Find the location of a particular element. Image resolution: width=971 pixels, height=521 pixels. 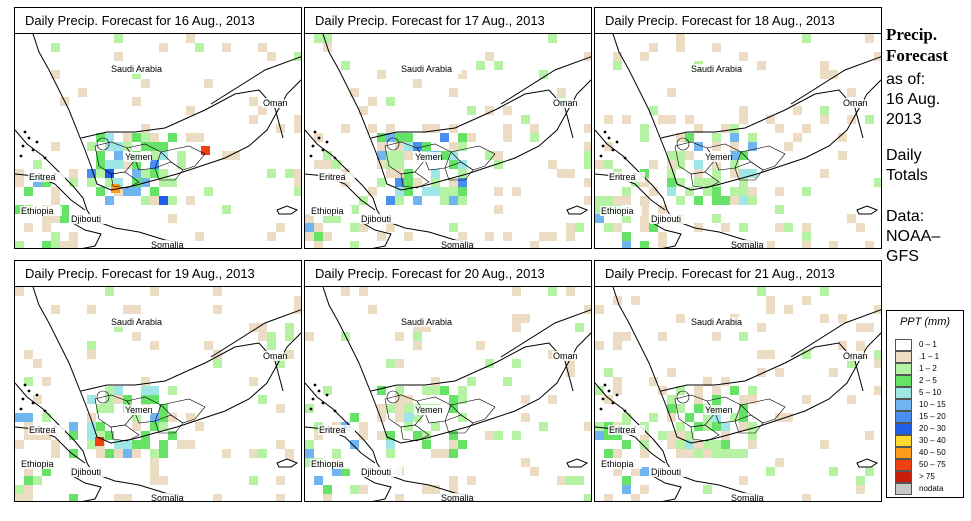

legend-label: .1 – 1 is located at coordinates (929, 356).